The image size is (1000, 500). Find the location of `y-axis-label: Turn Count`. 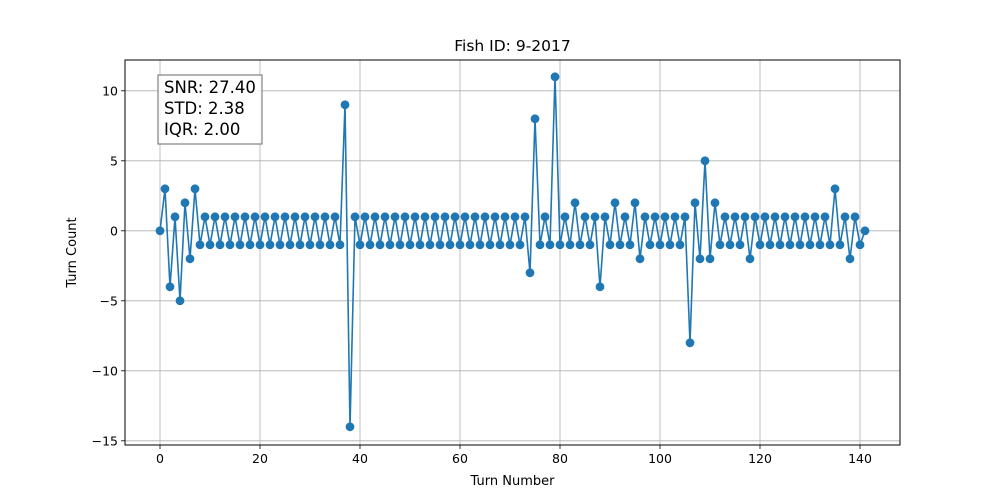

y-axis-label: Turn Count is located at coordinates (72, 252).